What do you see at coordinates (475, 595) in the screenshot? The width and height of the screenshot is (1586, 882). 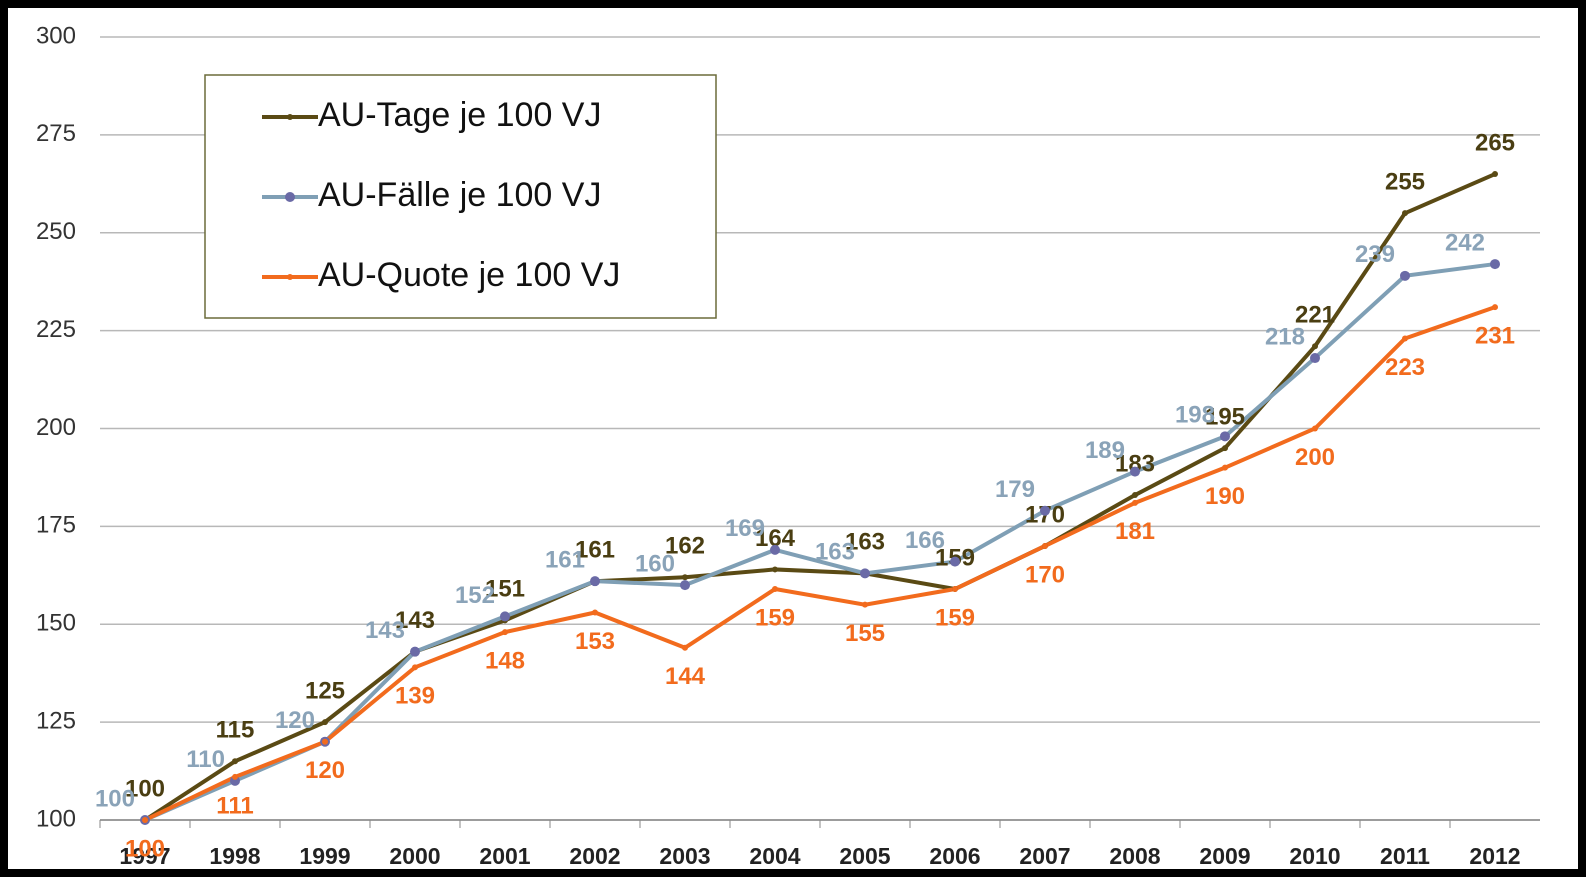 I see `data-label: 152` at bounding box center [475, 595].